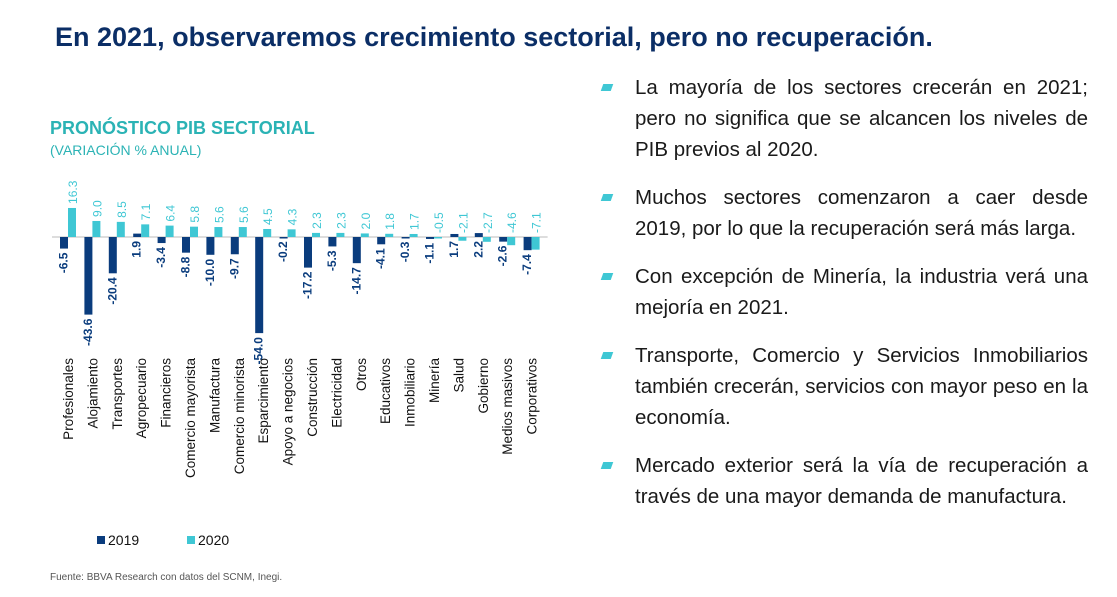 The image size is (1117, 597). What do you see at coordinates (458, 375) in the screenshot?
I see `category-label: Salud` at bounding box center [458, 375].